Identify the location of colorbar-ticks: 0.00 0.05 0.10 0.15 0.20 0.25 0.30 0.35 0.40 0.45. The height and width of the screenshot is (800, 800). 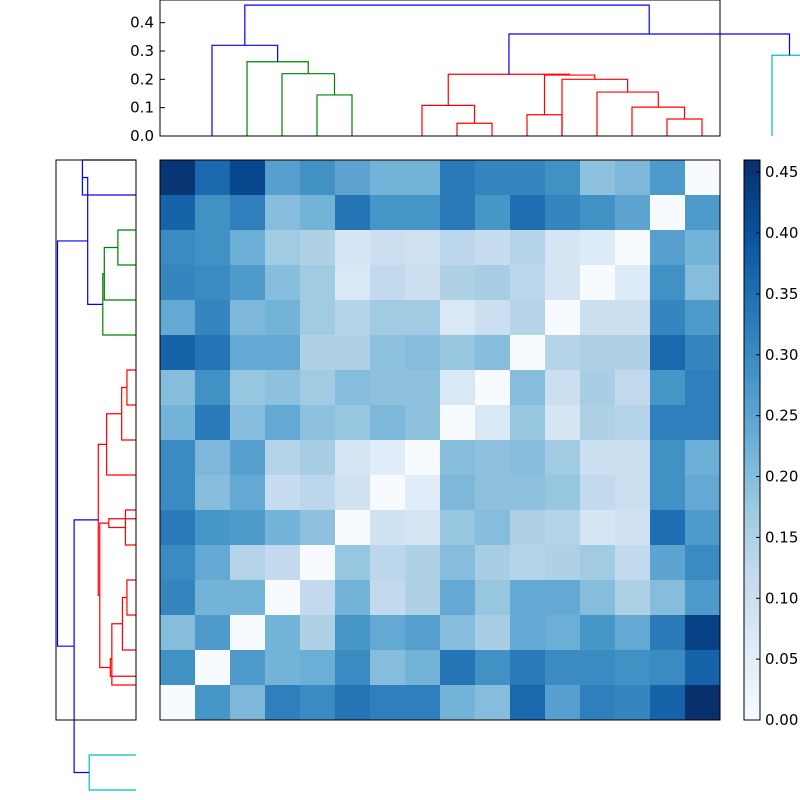
(777, 446).